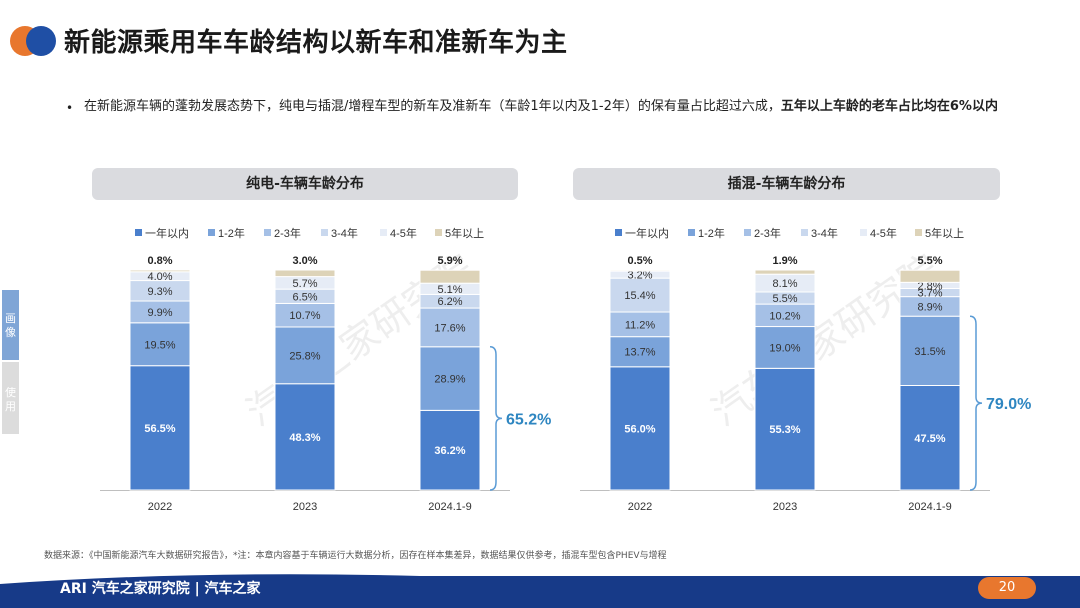  I want to click on ev-bar-label-2024.1-9-1: 28.9%, so click(449, 380).